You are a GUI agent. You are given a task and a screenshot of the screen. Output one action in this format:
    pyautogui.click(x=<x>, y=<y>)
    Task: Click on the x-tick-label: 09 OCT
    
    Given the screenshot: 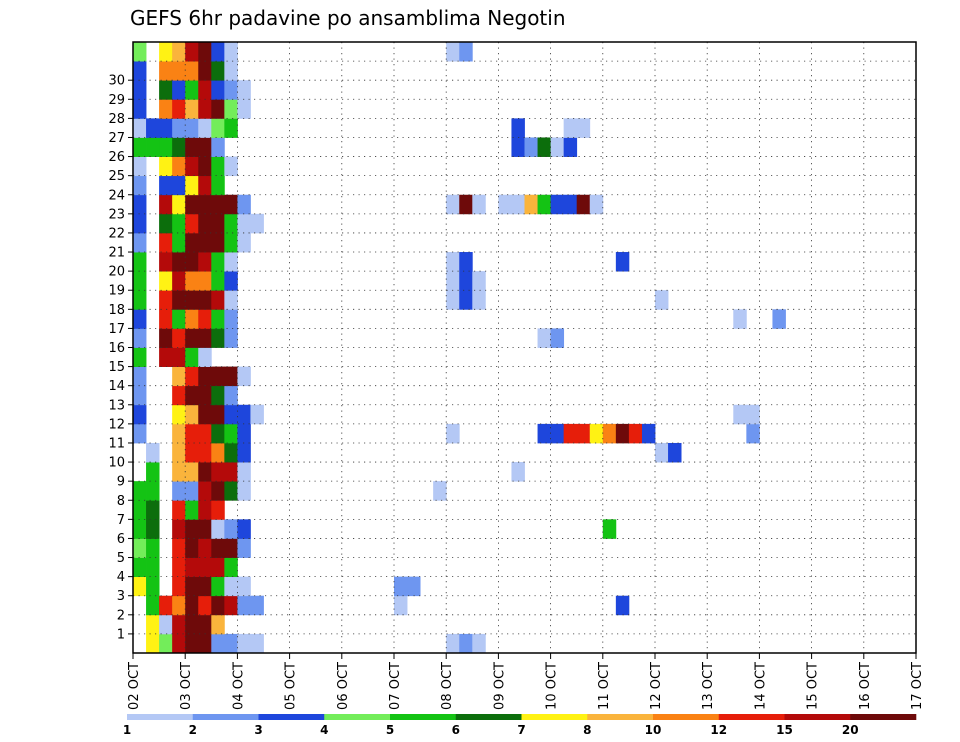 What is the action you would take?
    pyautogui.click(x=499, y=686)
    